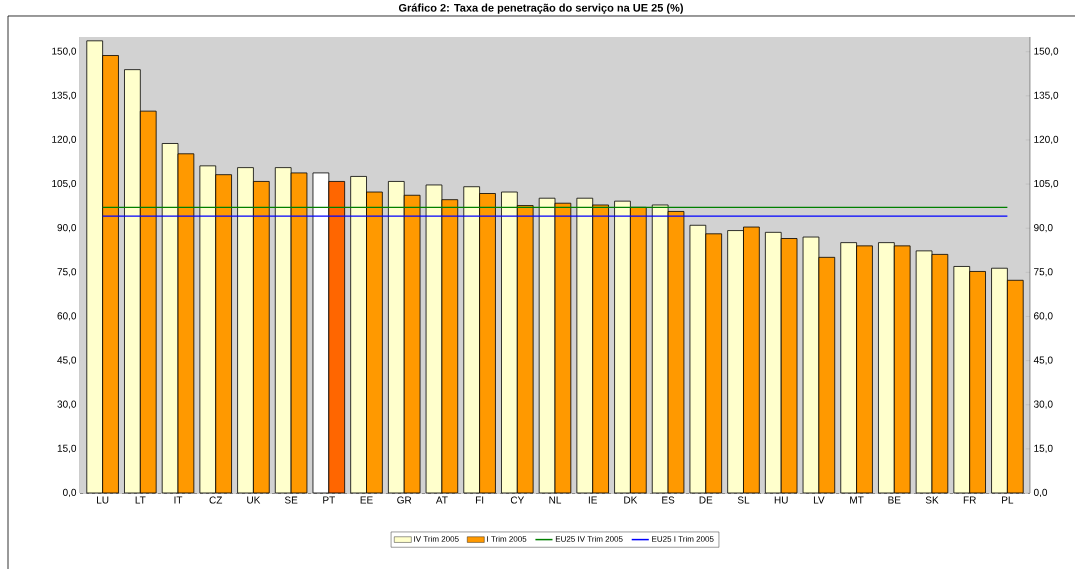 The height and width of the screenshot is (569, 1082). I want to click on y-tick-label: 0,0, so click(69, 493).